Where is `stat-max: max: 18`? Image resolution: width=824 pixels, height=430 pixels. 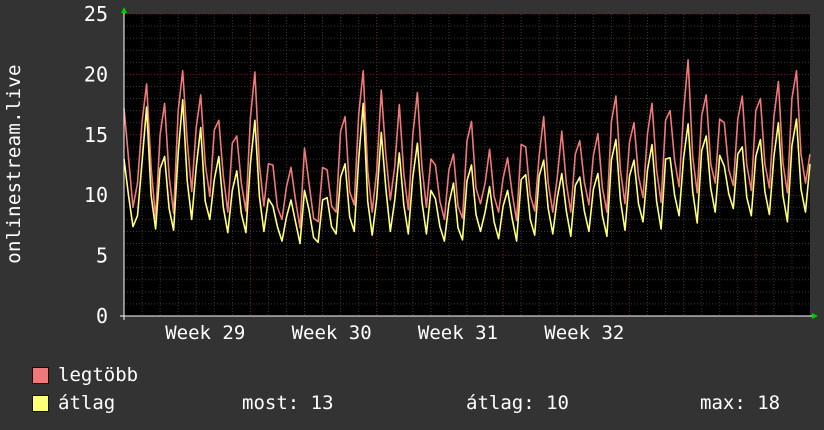
stat-max: max: 18 is located at coordinates (740, 403).